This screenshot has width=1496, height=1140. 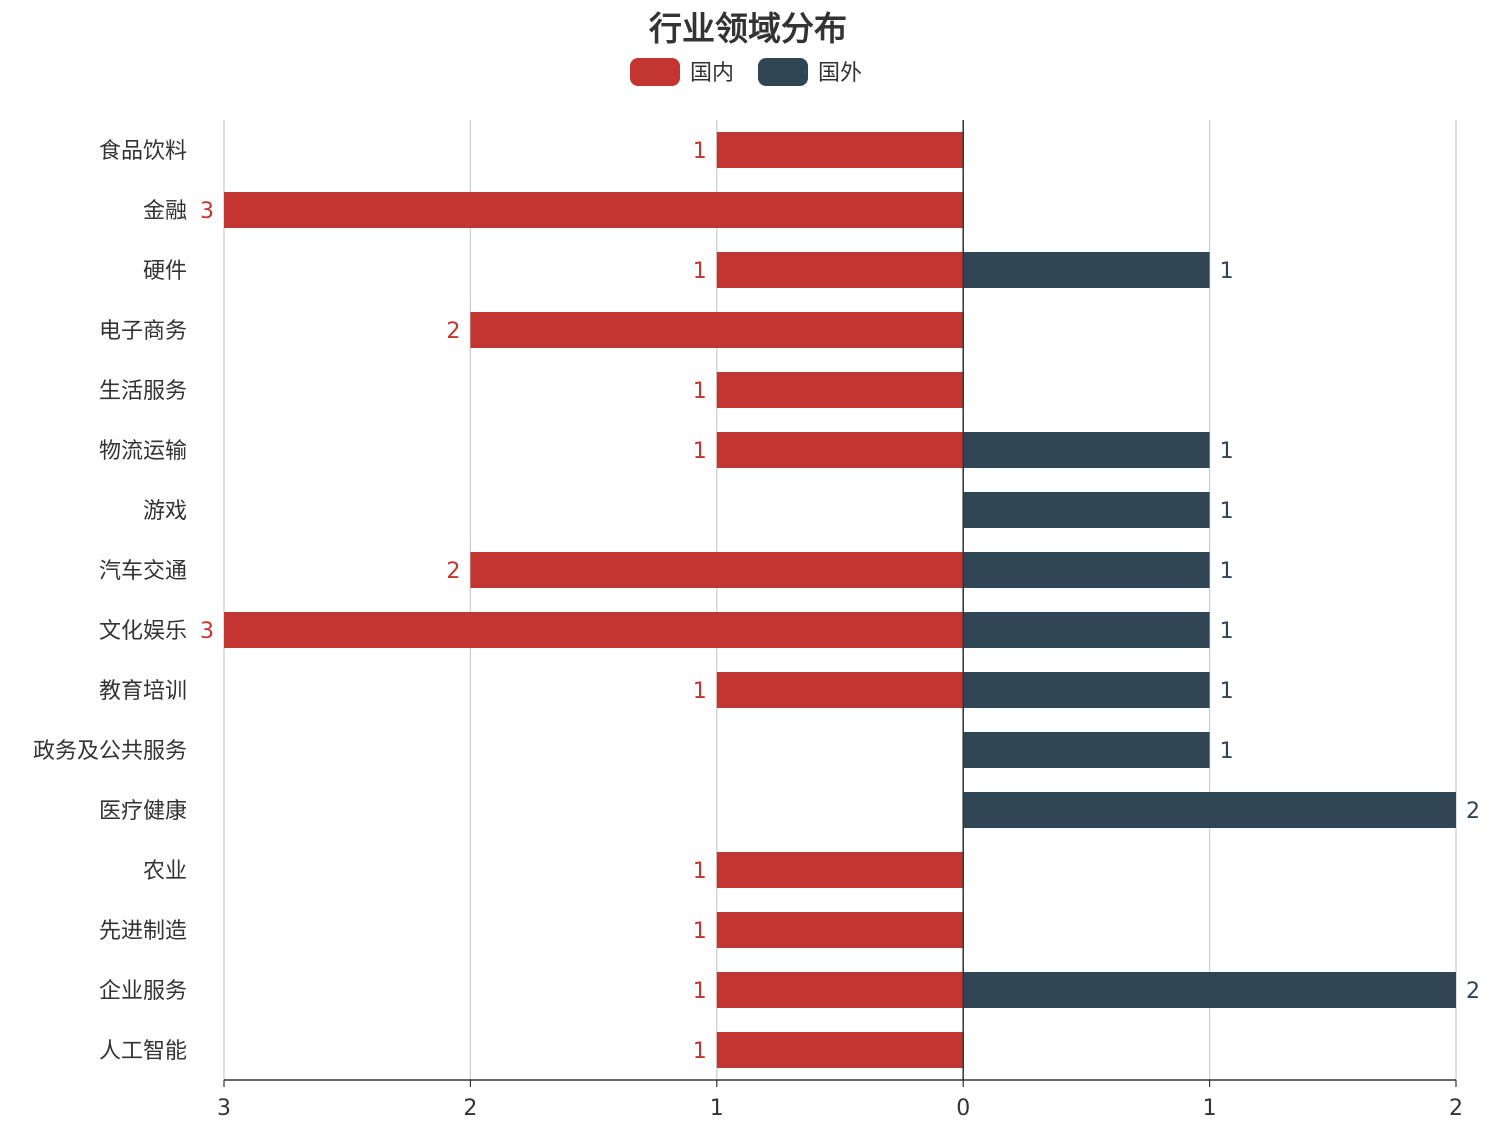 What do you see at coordinates (165, 271) in the screenshot?
I see `category-label: 硬件` at bounding box center [165, 271].